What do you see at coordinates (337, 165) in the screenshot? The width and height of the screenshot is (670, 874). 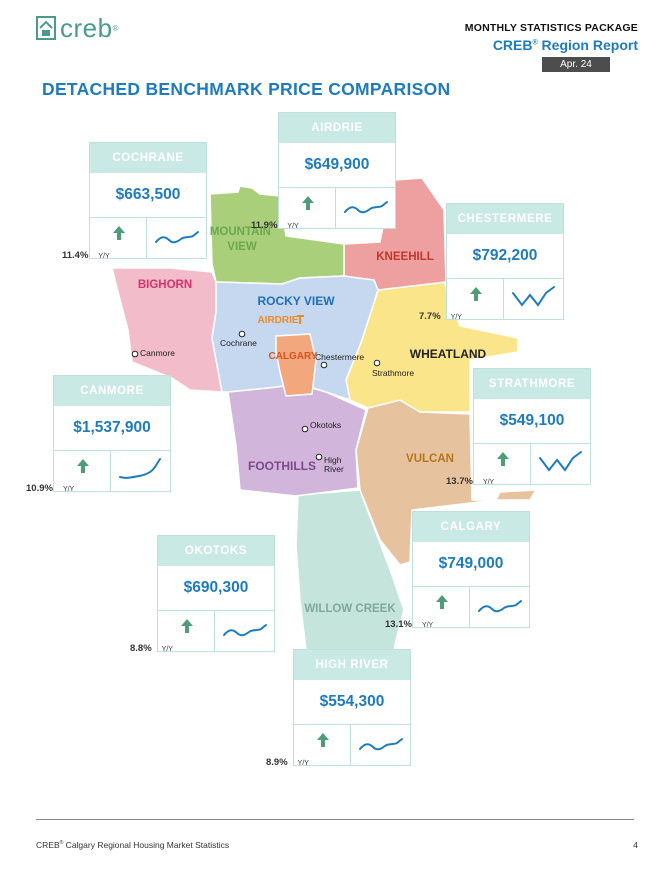 I see `card-price: $649,900` at bounding box center [337, 165].